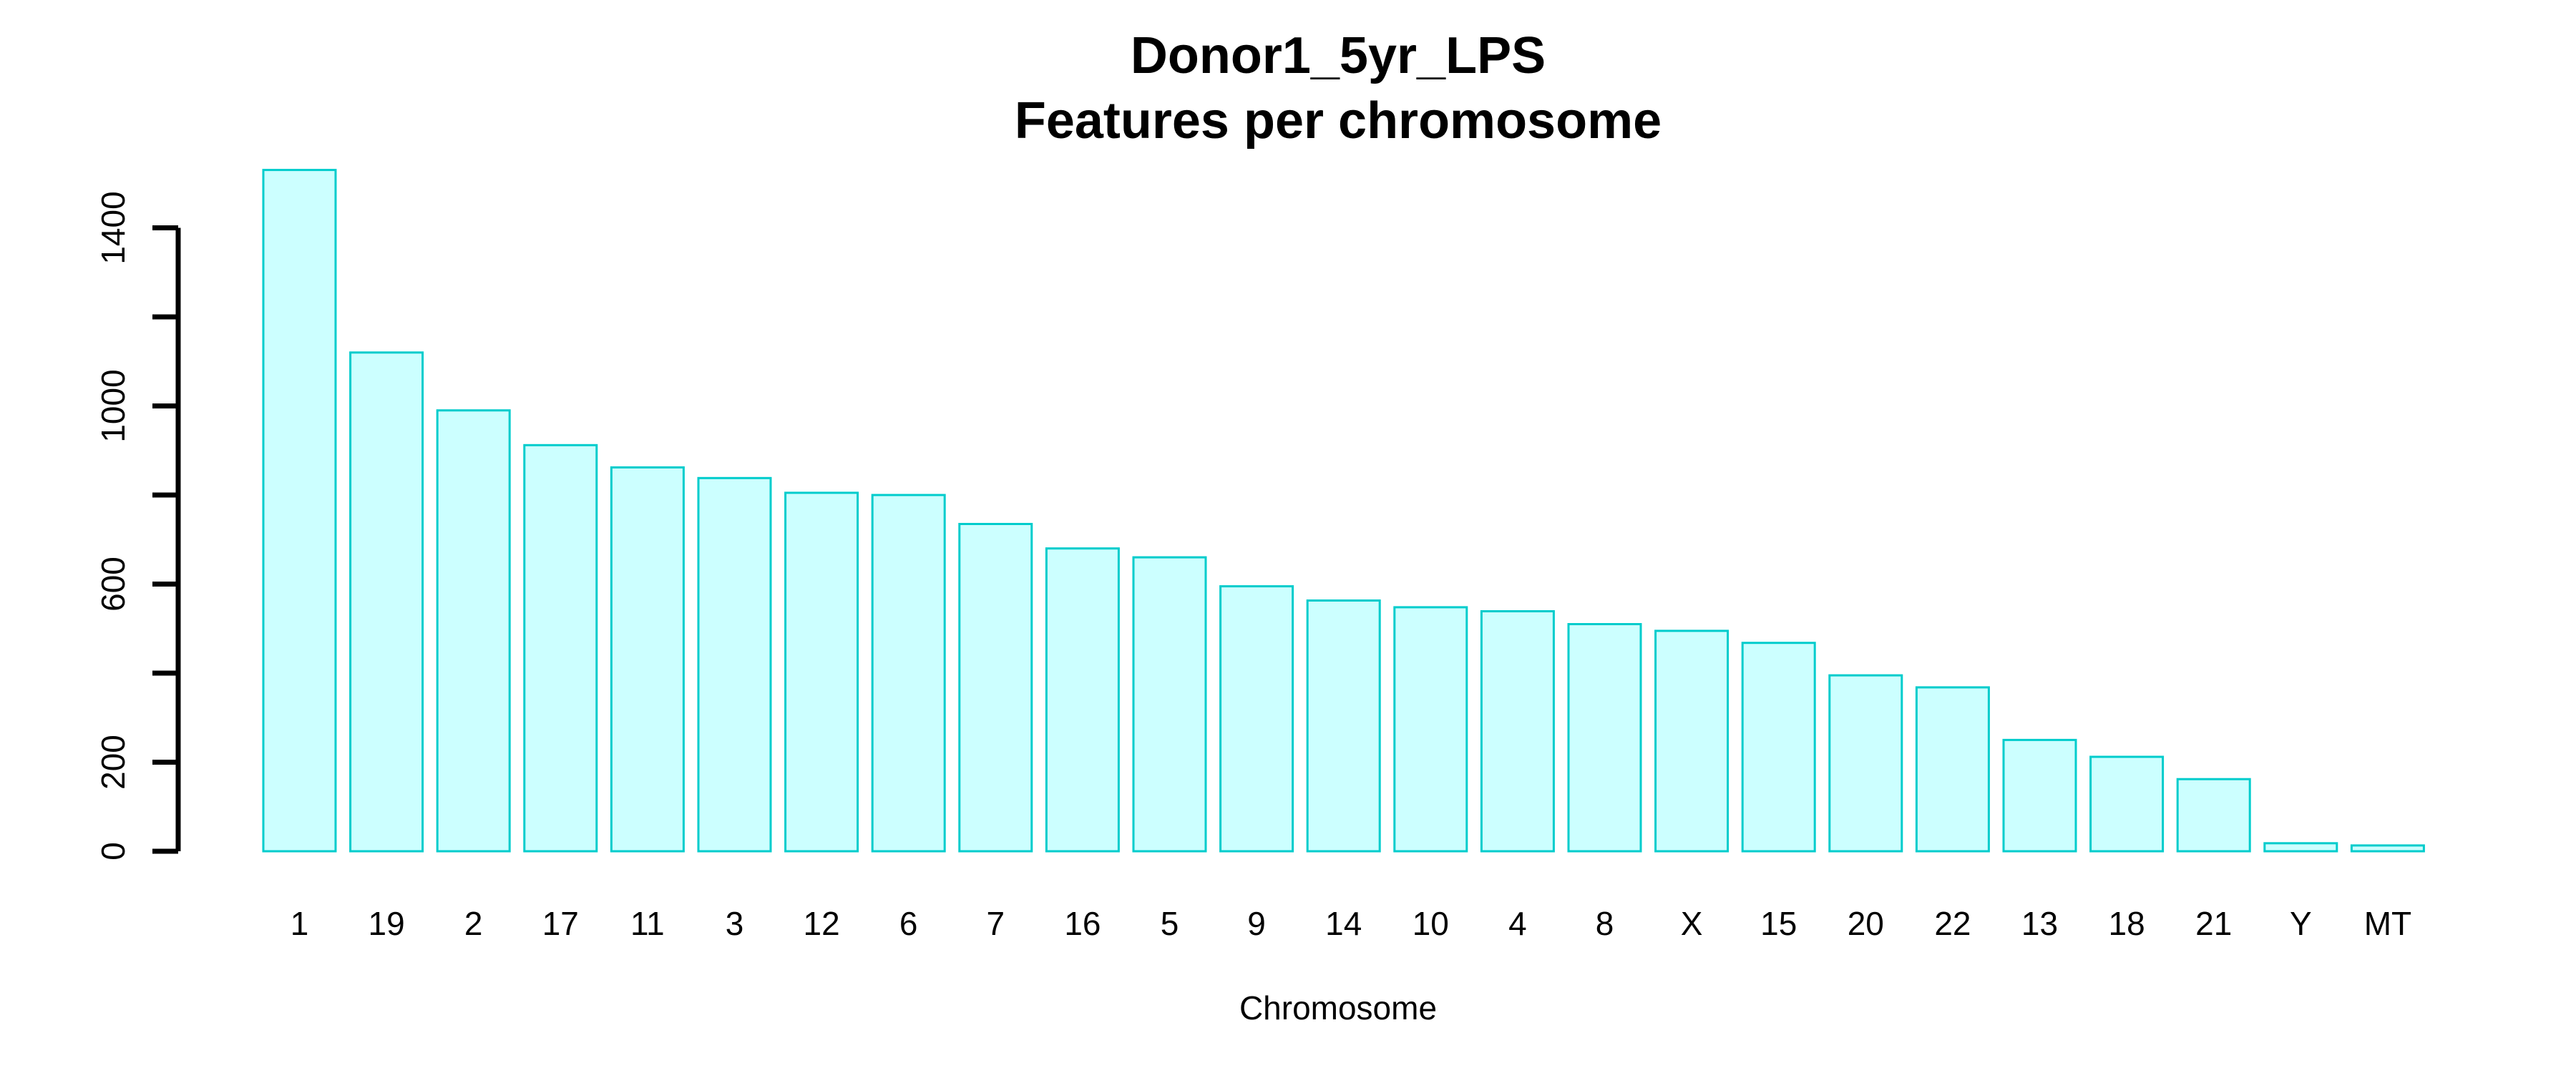 The width and height of the screenshot is (2576, 1073). I want to click on x-tick-label: 19, so click(387, 924).